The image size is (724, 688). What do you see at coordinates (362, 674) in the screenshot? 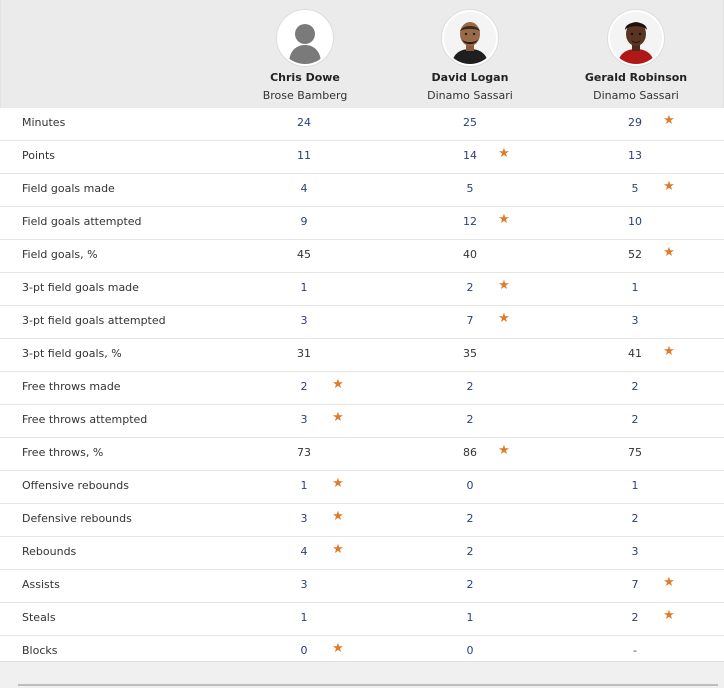
I see `horizontal-scrollbar` at bounding box center [362, 674].